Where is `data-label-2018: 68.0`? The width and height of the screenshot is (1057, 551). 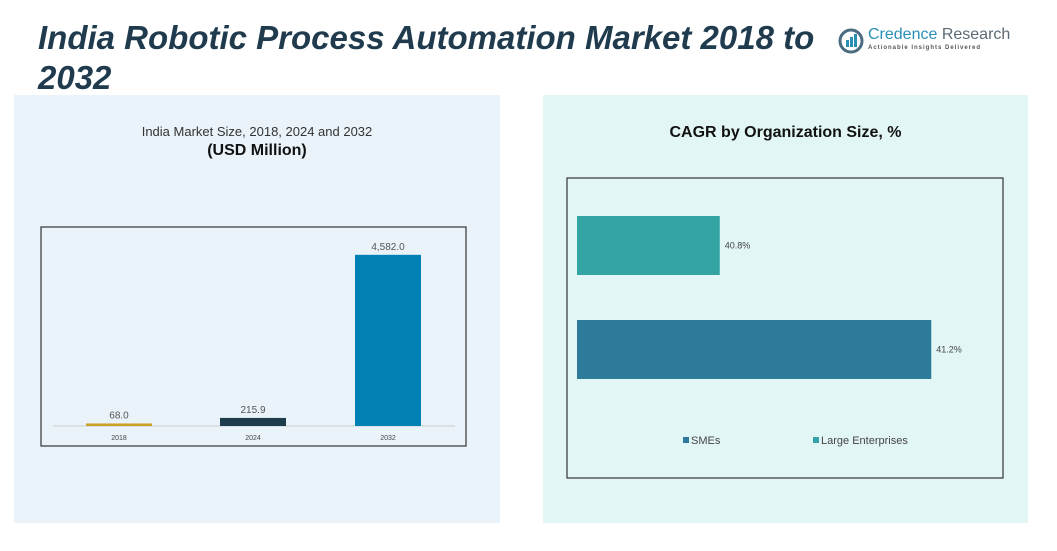
data-label-2018: 68.0 is located at coordinates (119, 415).